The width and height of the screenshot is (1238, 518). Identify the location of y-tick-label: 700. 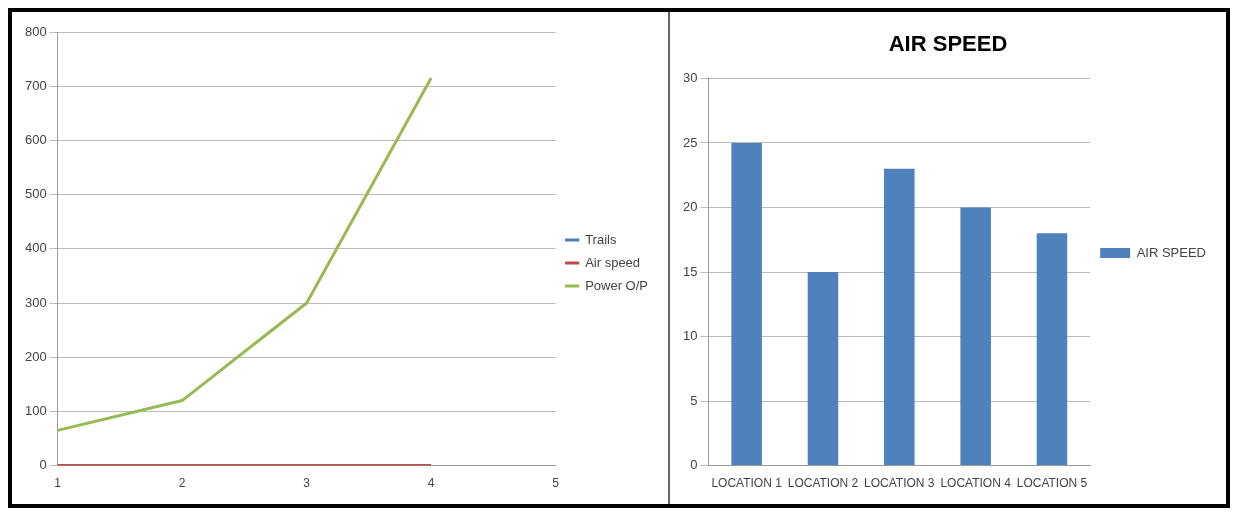
(35, 85).